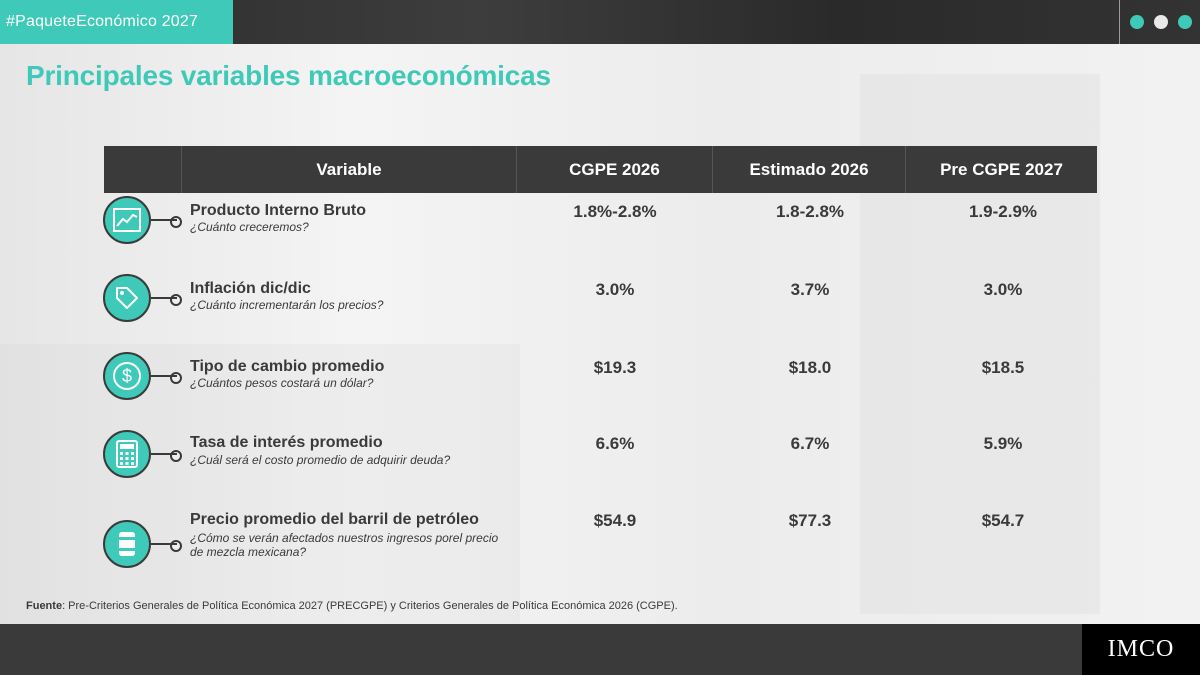 Image resolution: width=1200 pixels, height=675 pixels. I want to click on source-label: Fuente, so click(44, 606).